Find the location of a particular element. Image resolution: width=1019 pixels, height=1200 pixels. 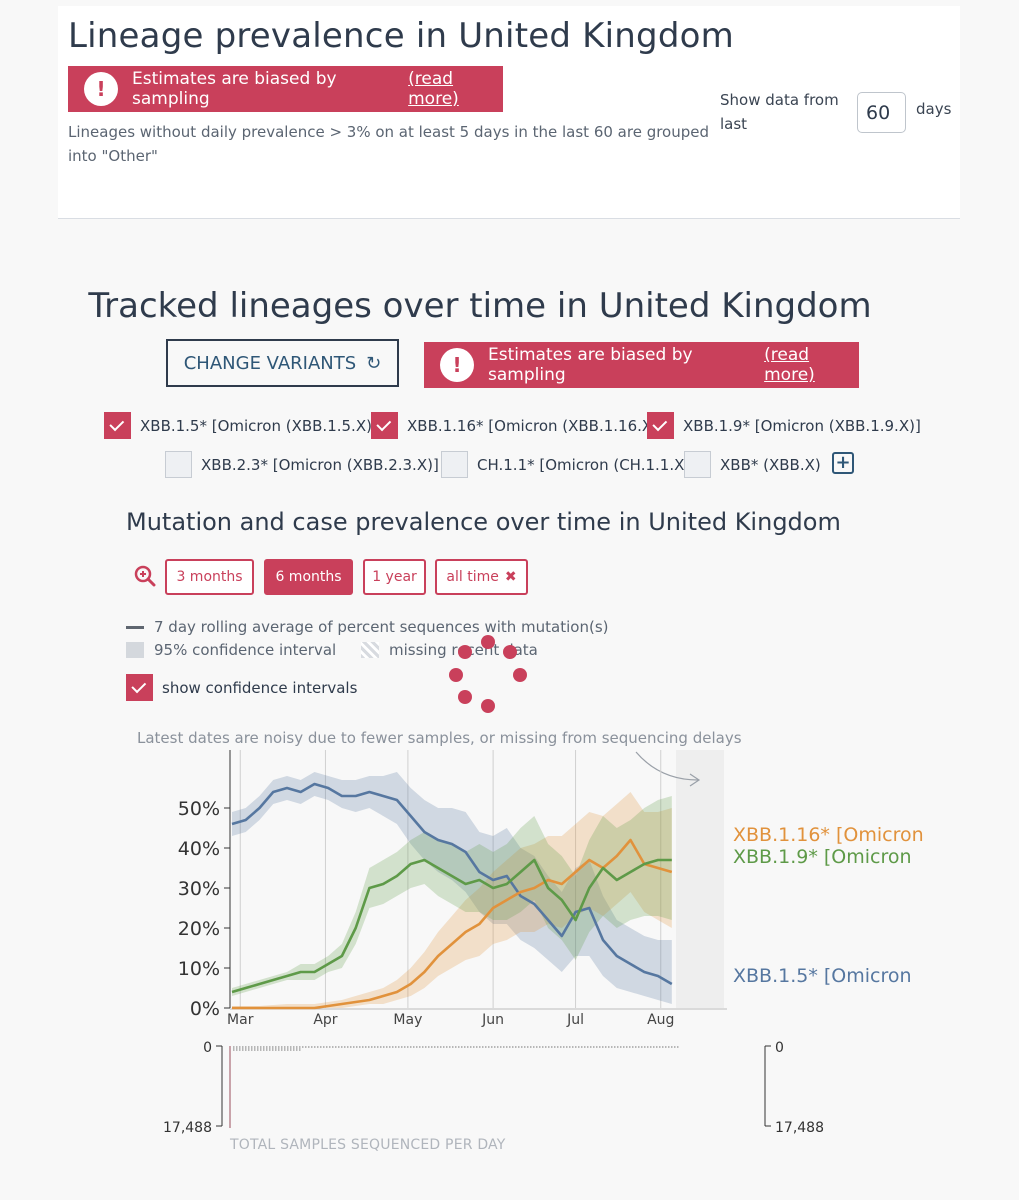

change-variants-button: CHANGE VARIANTS ↻ is located at coordinates (282, 363).